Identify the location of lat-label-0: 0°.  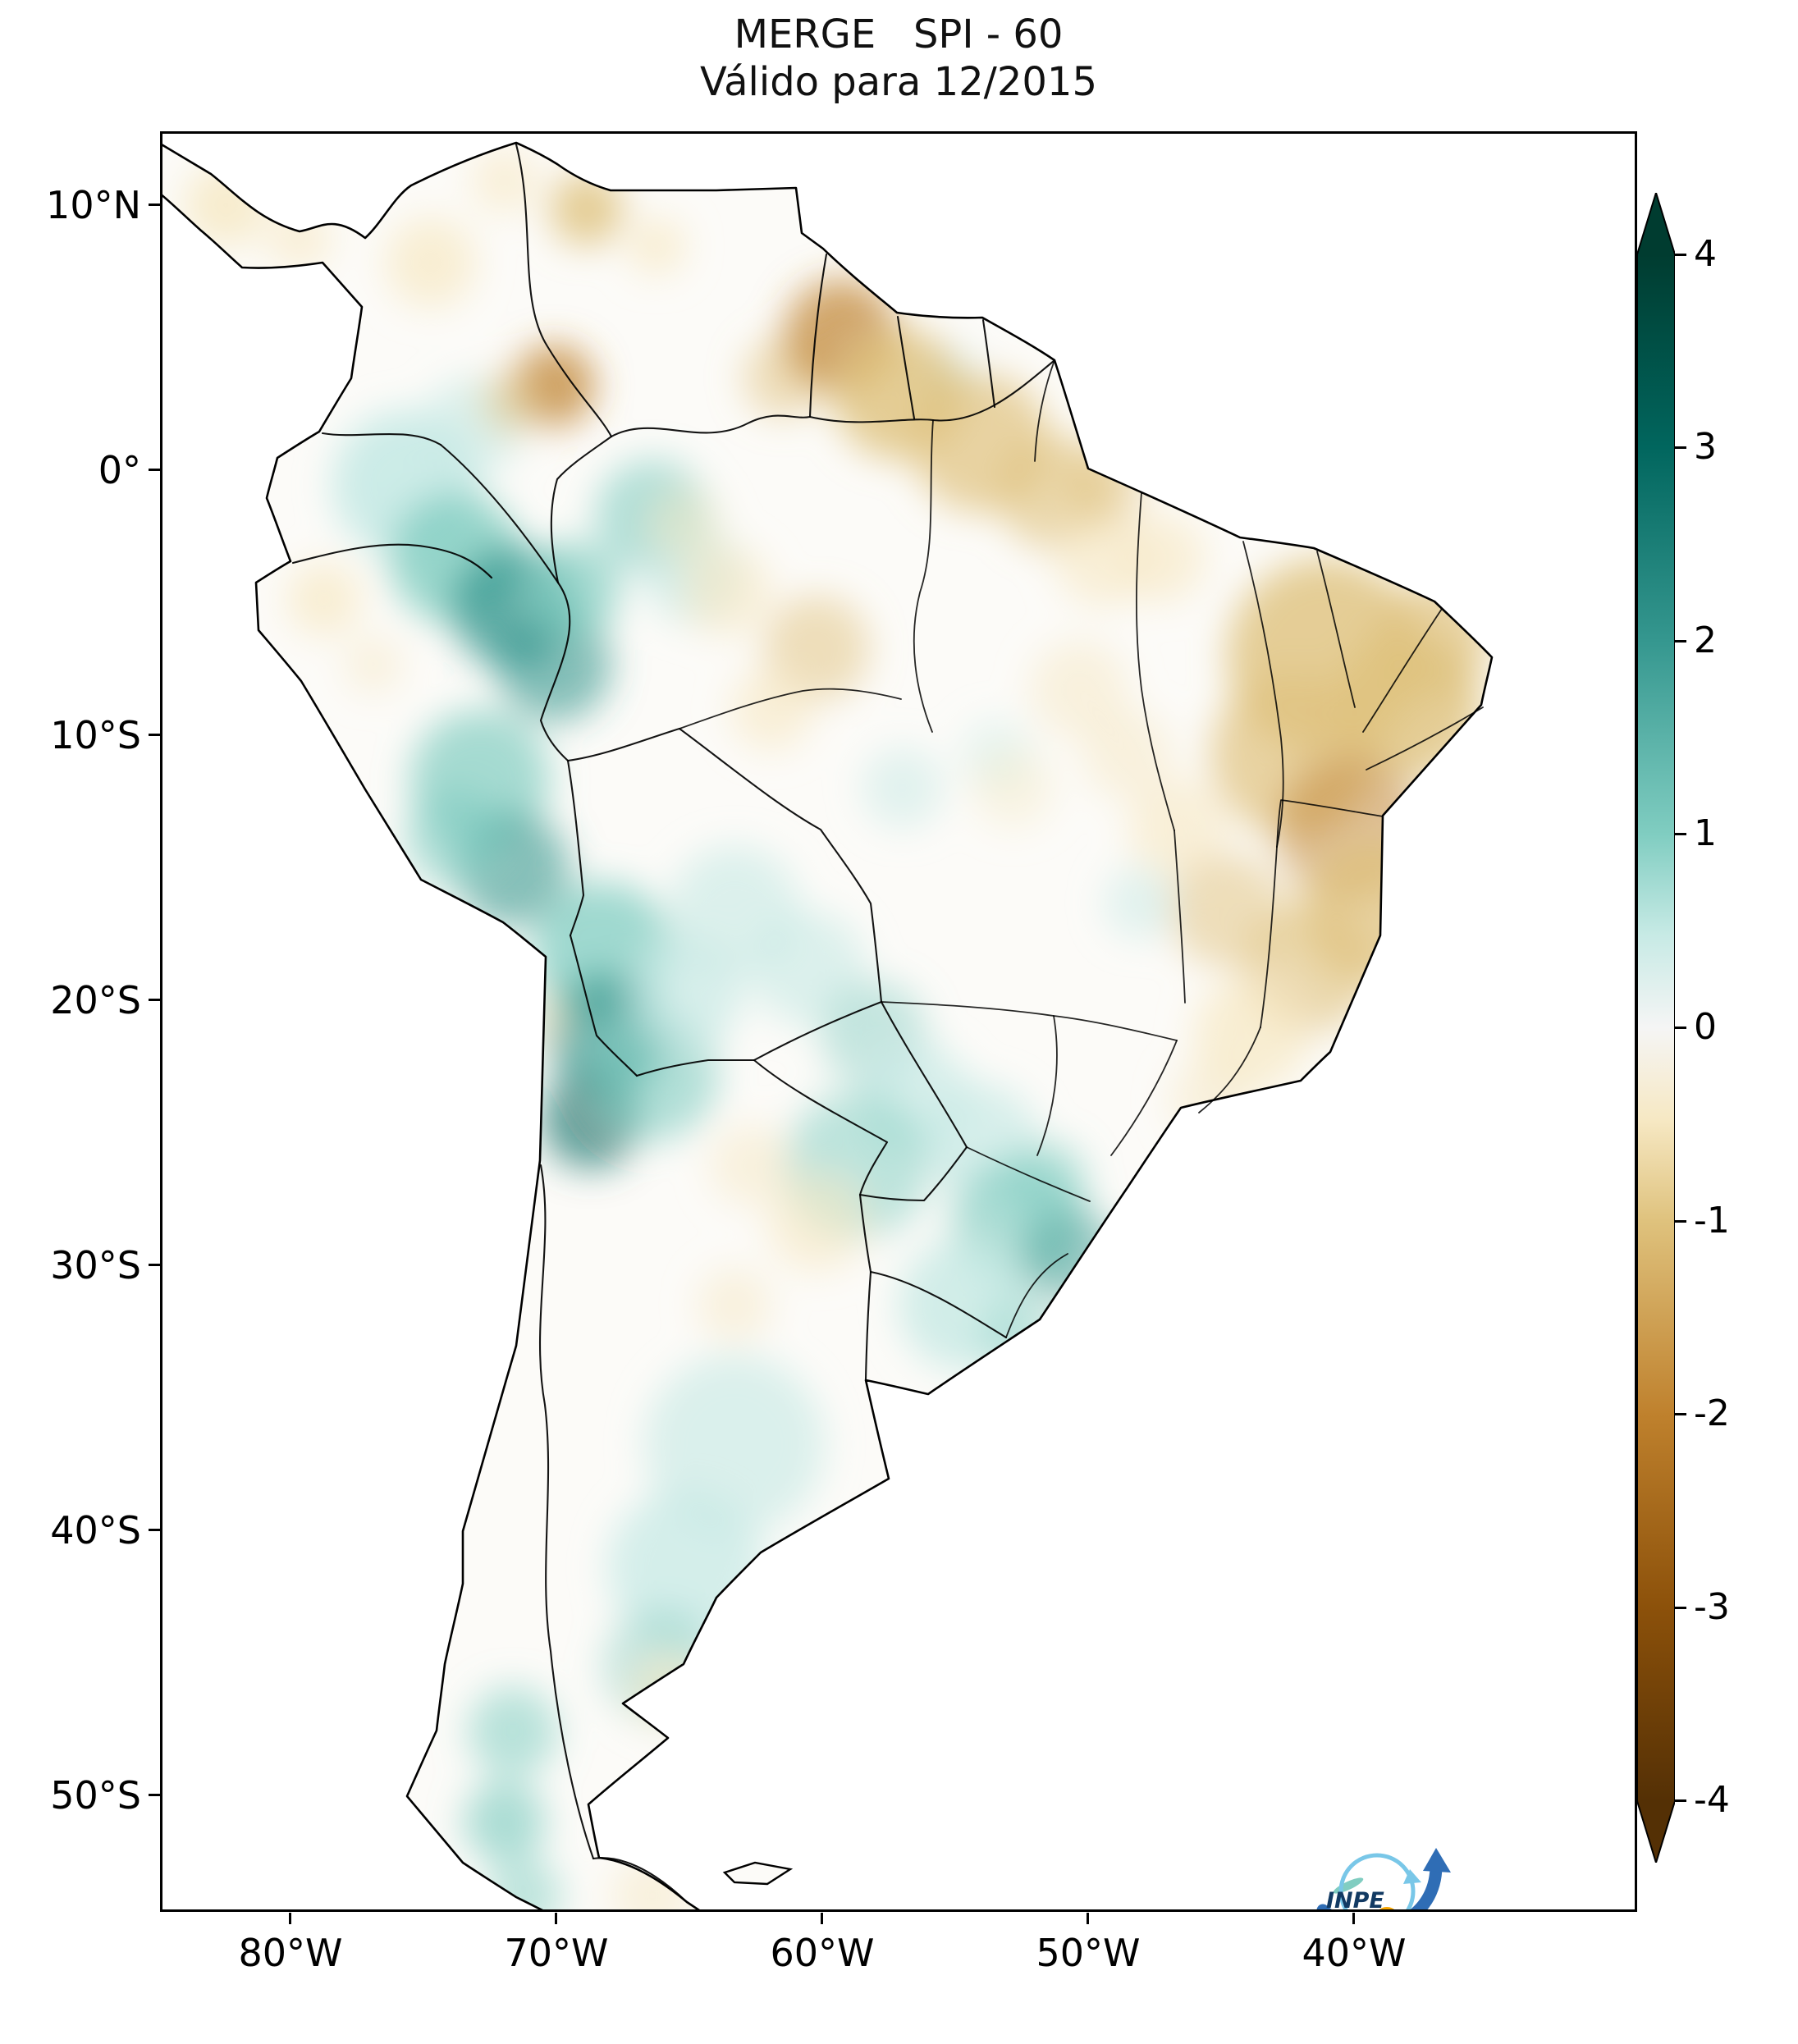
(119, 470).